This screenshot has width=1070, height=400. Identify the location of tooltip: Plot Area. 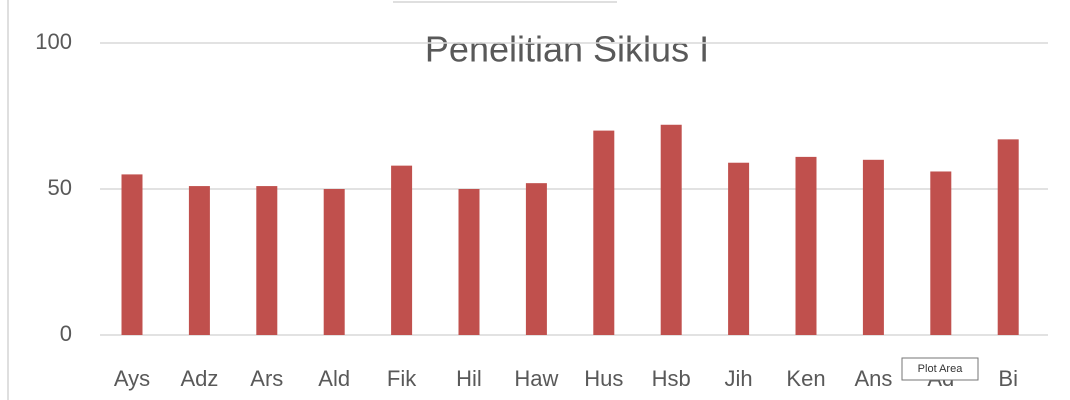
(941, 369).